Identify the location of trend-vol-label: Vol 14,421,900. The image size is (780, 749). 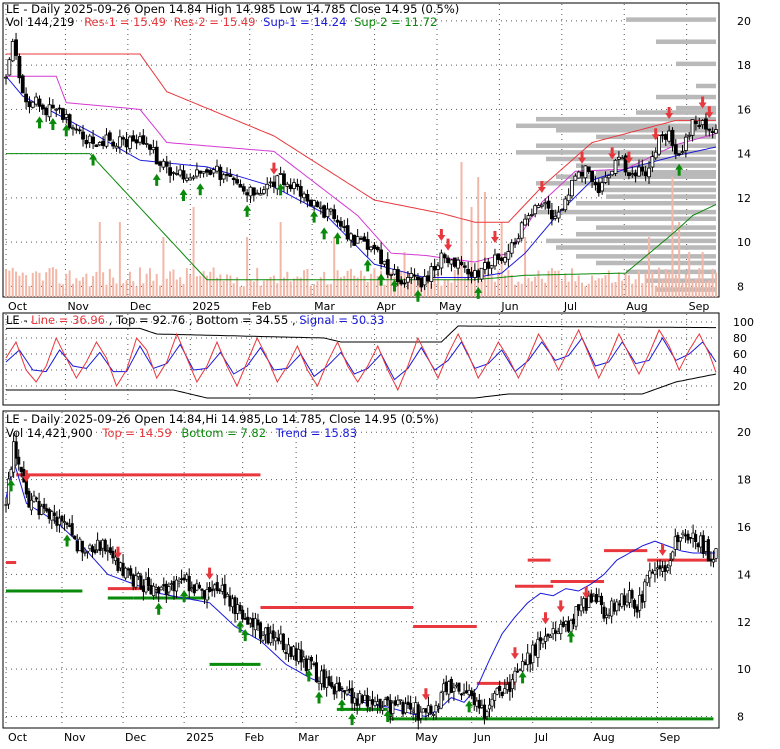
(49, 433).